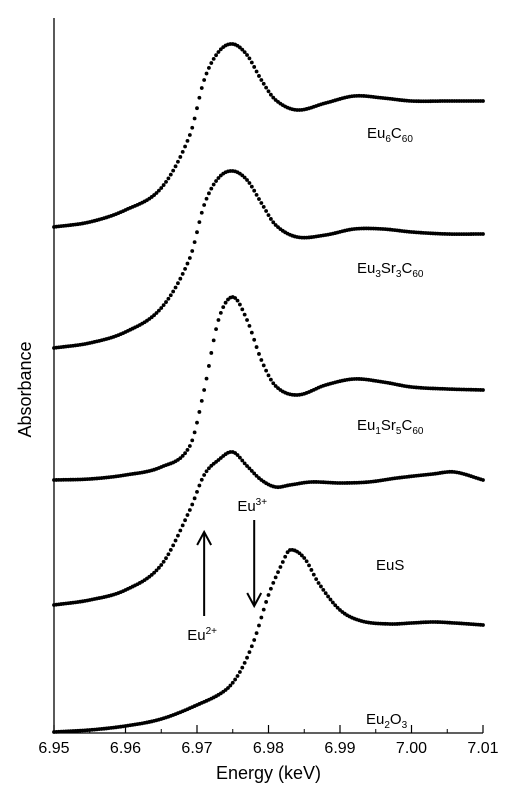 This screenshot has width=507, height=786. I want to click on series-label-Eu2O3: Eu2O3, so click(387, 721).